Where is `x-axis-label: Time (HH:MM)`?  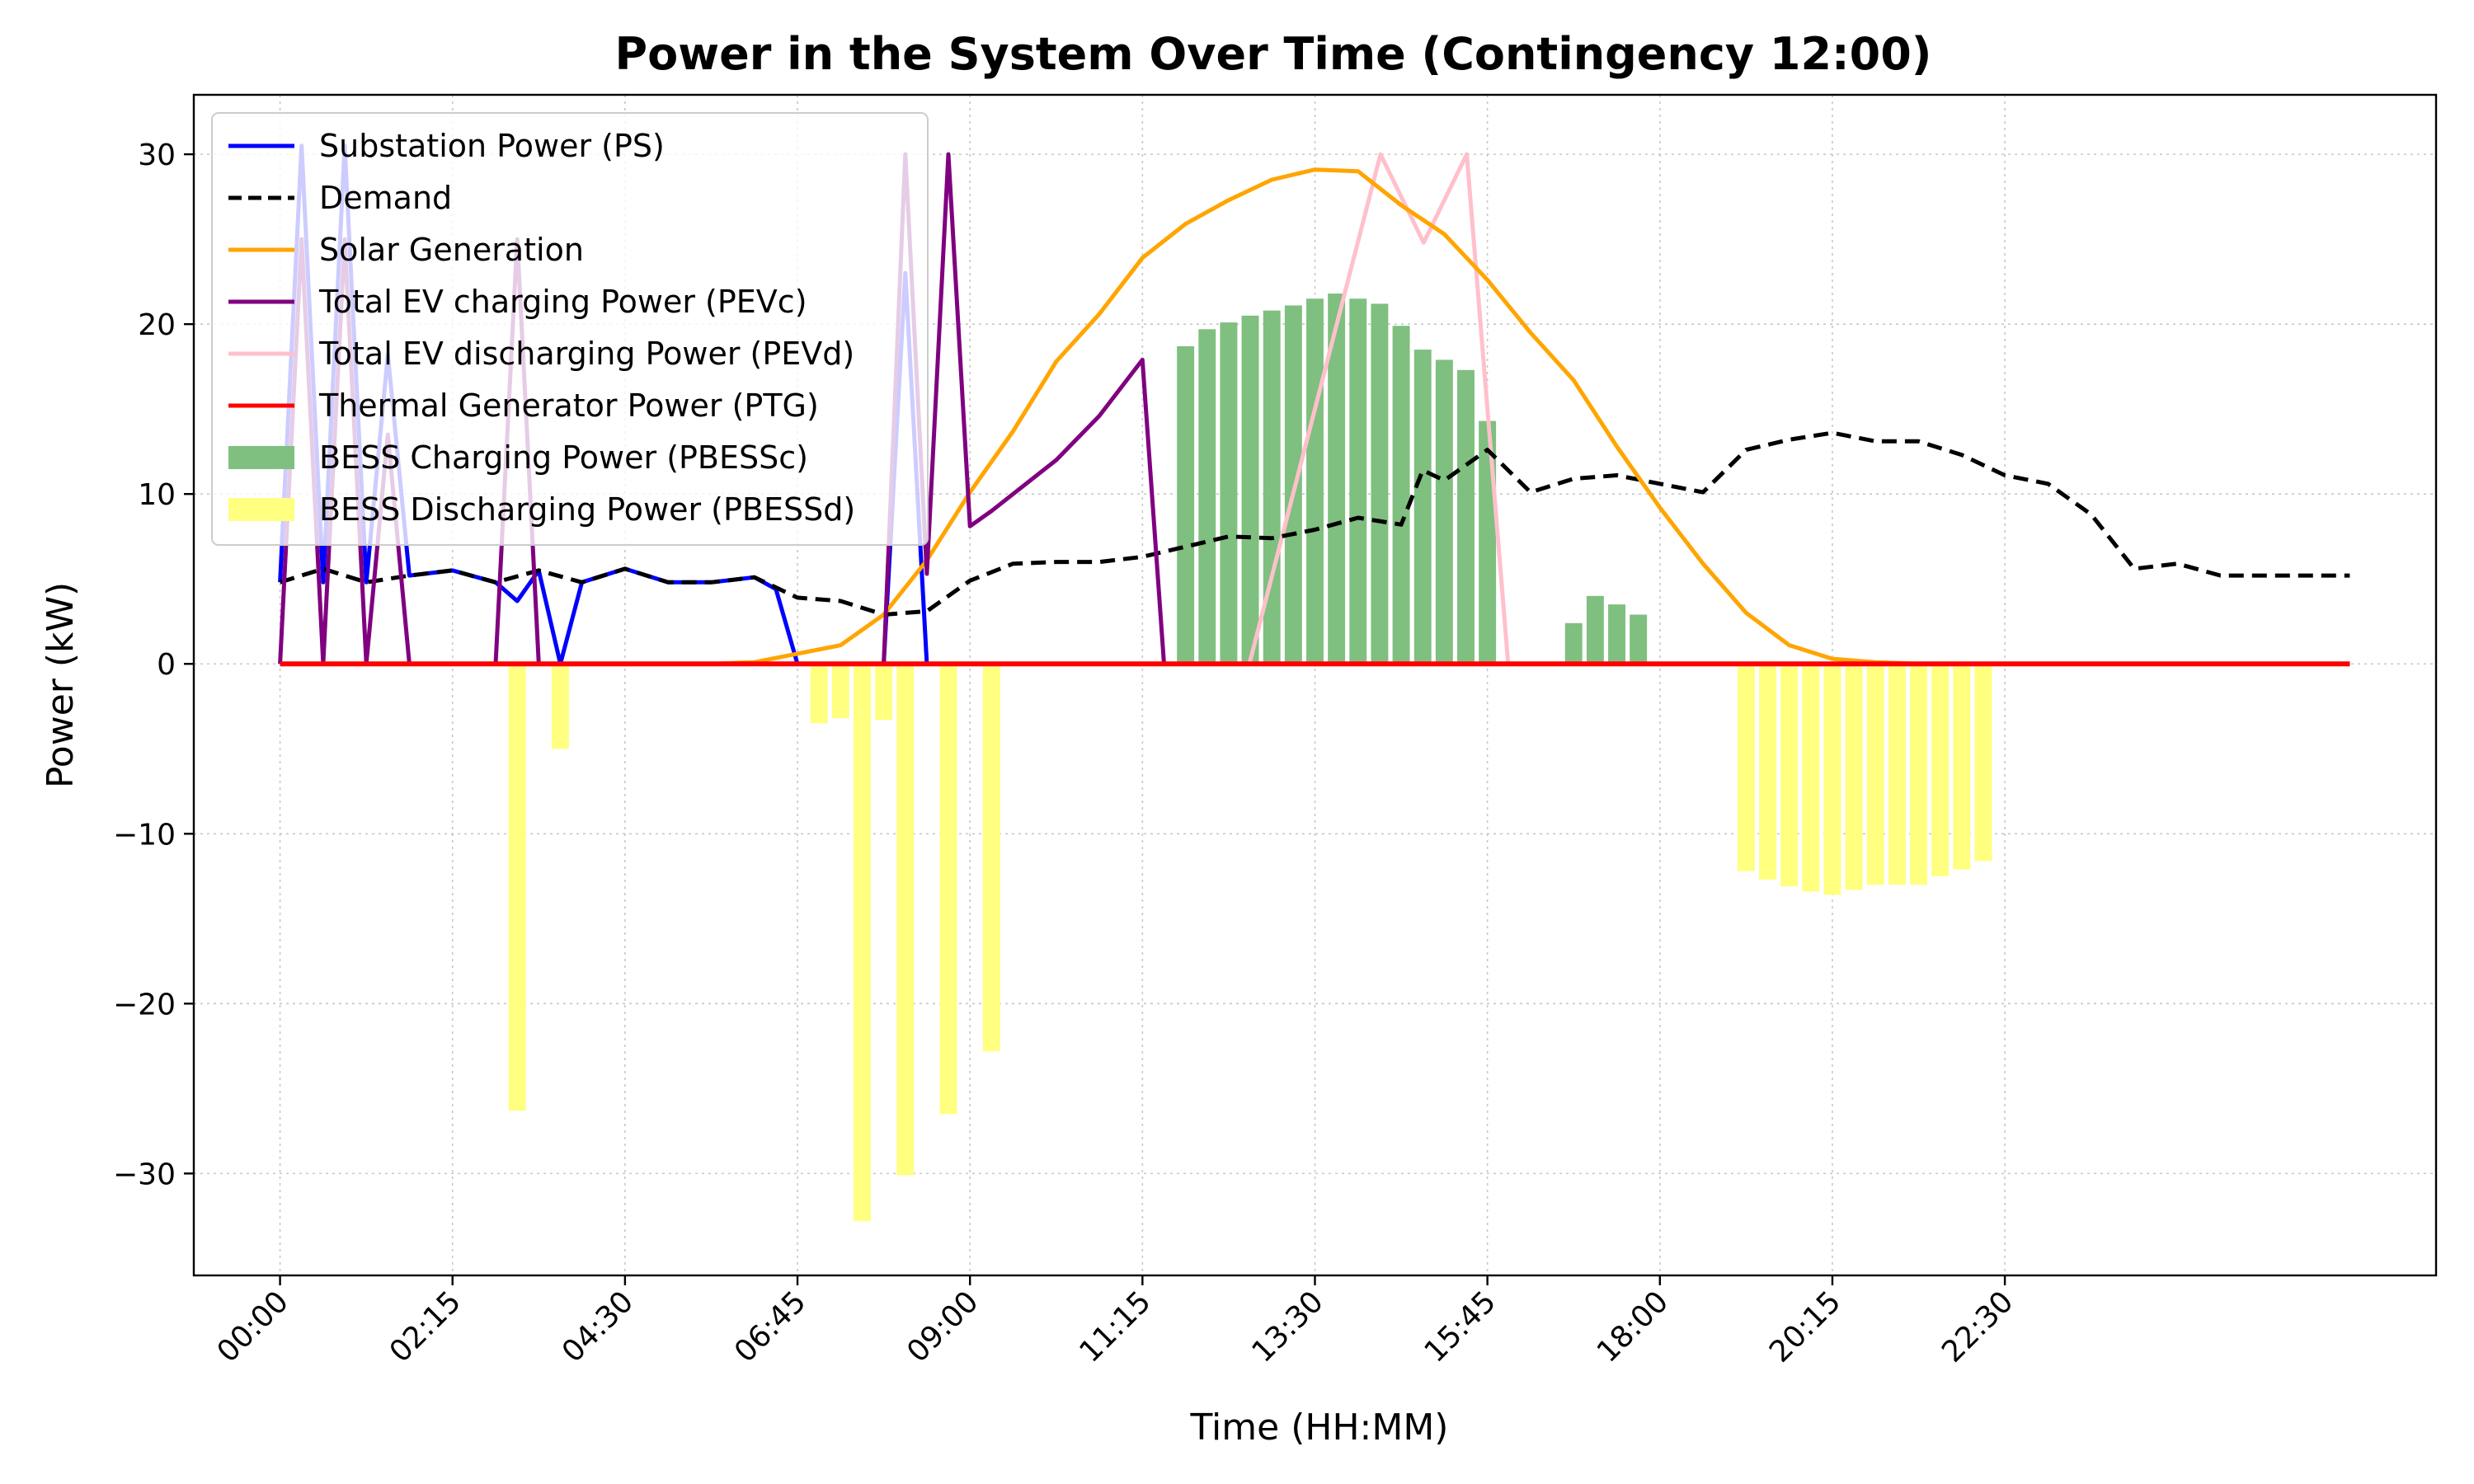
x-axis-label: Time (HH:MM) is located at coordinates (1319, 1428).